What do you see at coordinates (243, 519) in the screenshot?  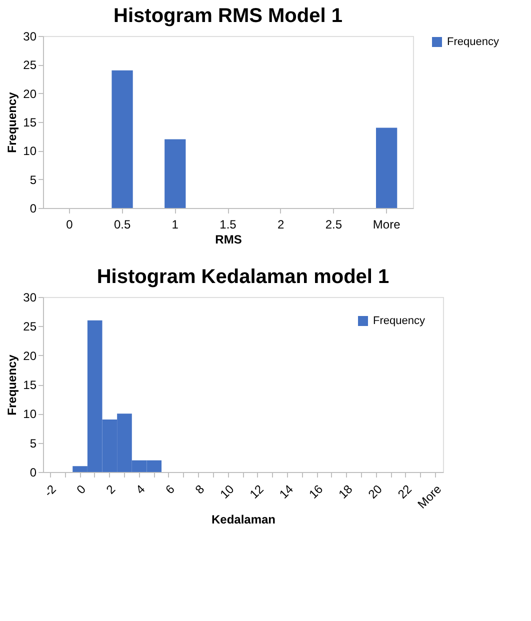 I see `x-axis-title: Kedalaman` at bounding box center [243, 519].